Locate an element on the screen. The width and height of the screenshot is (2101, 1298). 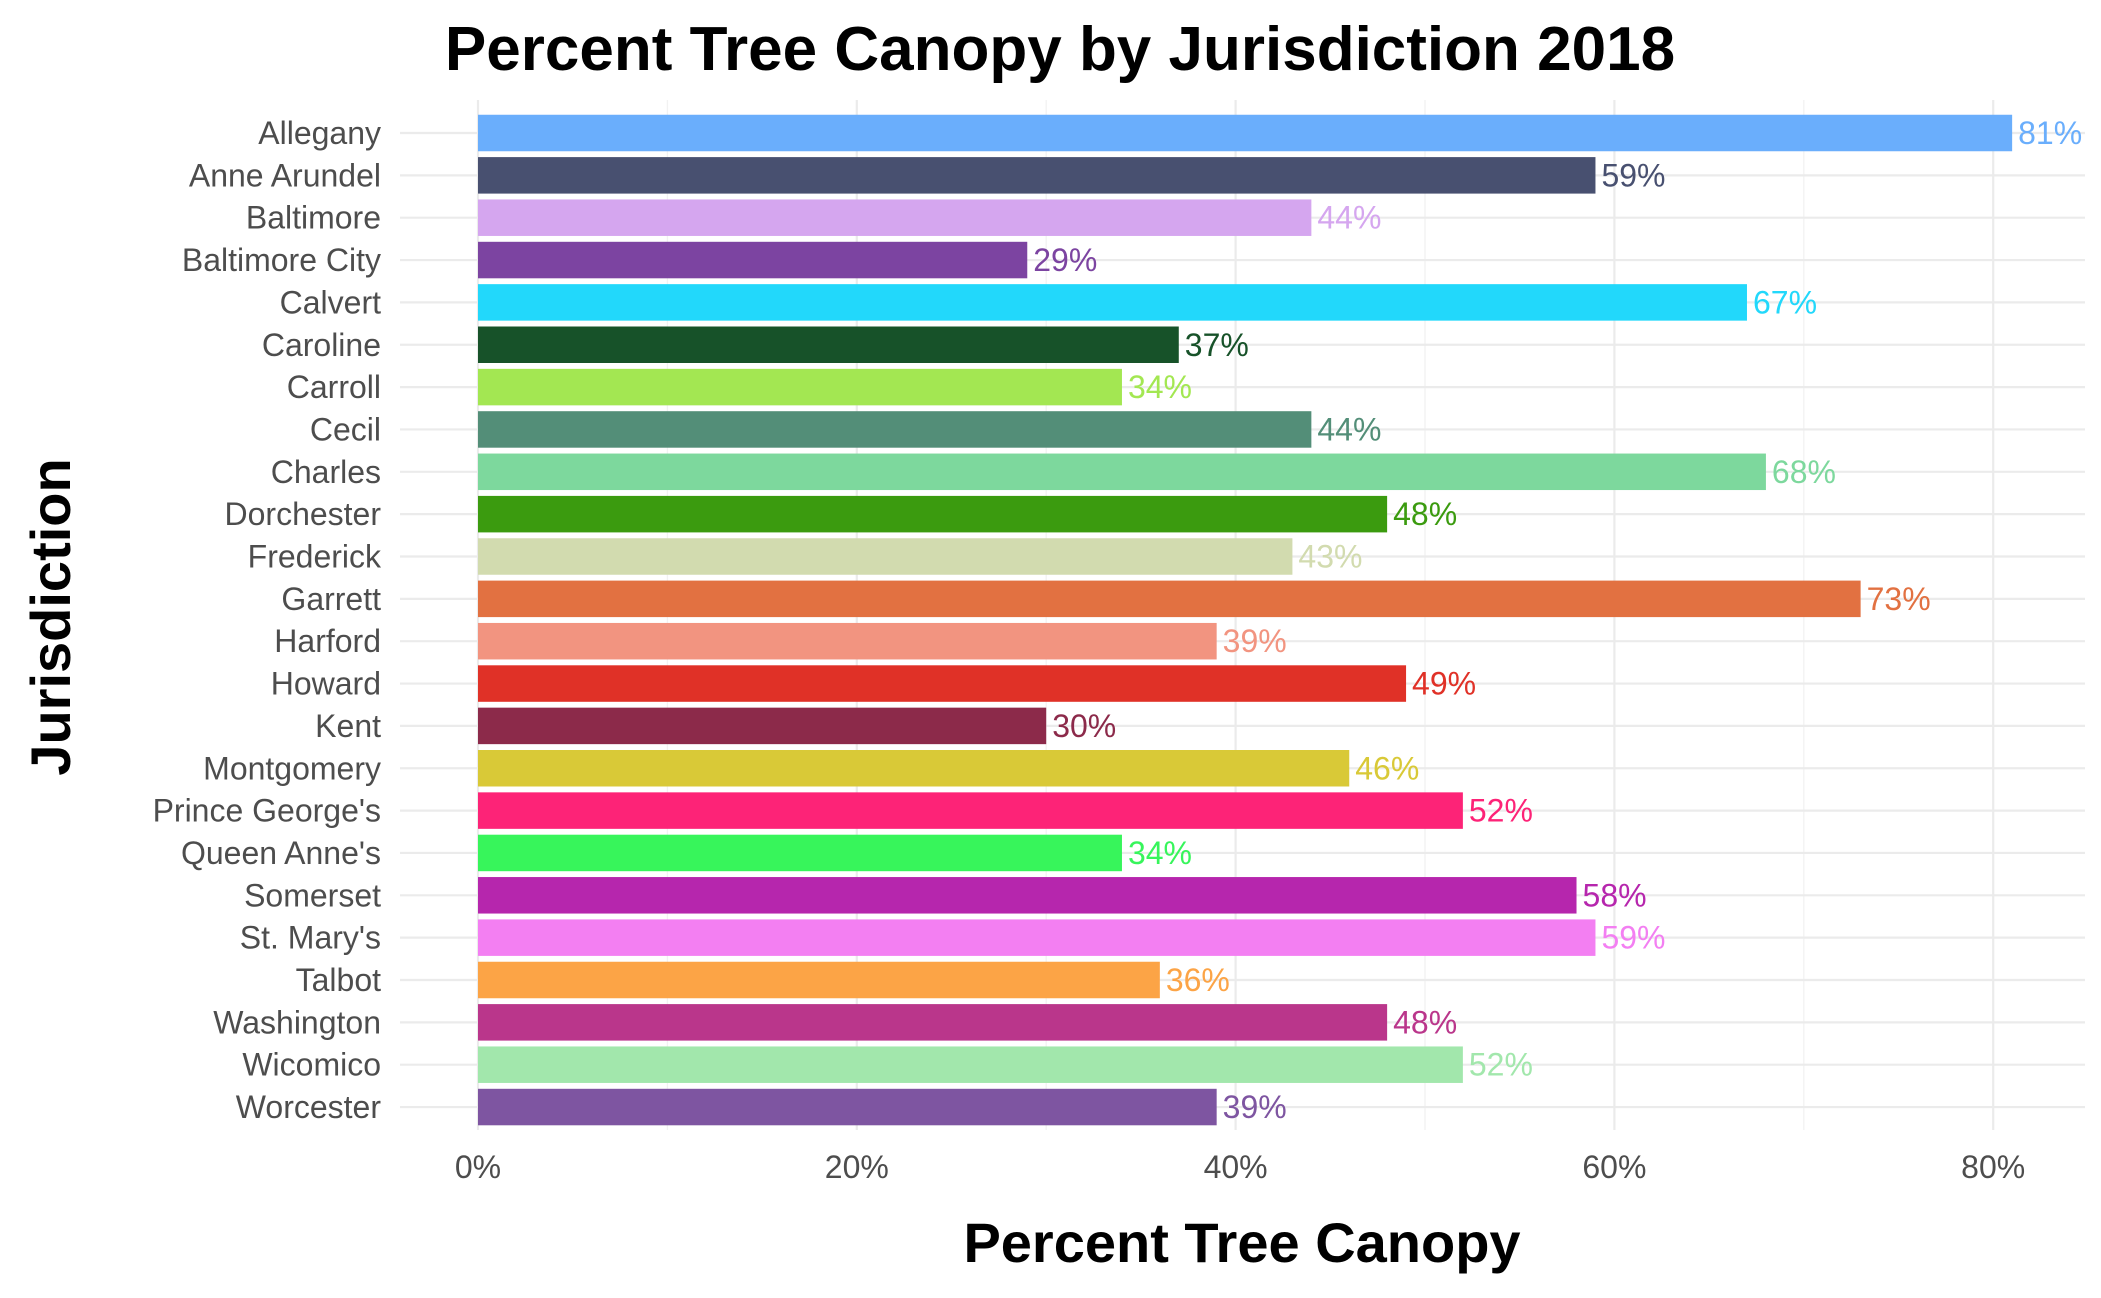
category-label: Prince George's is located at coordinates (267, 811).